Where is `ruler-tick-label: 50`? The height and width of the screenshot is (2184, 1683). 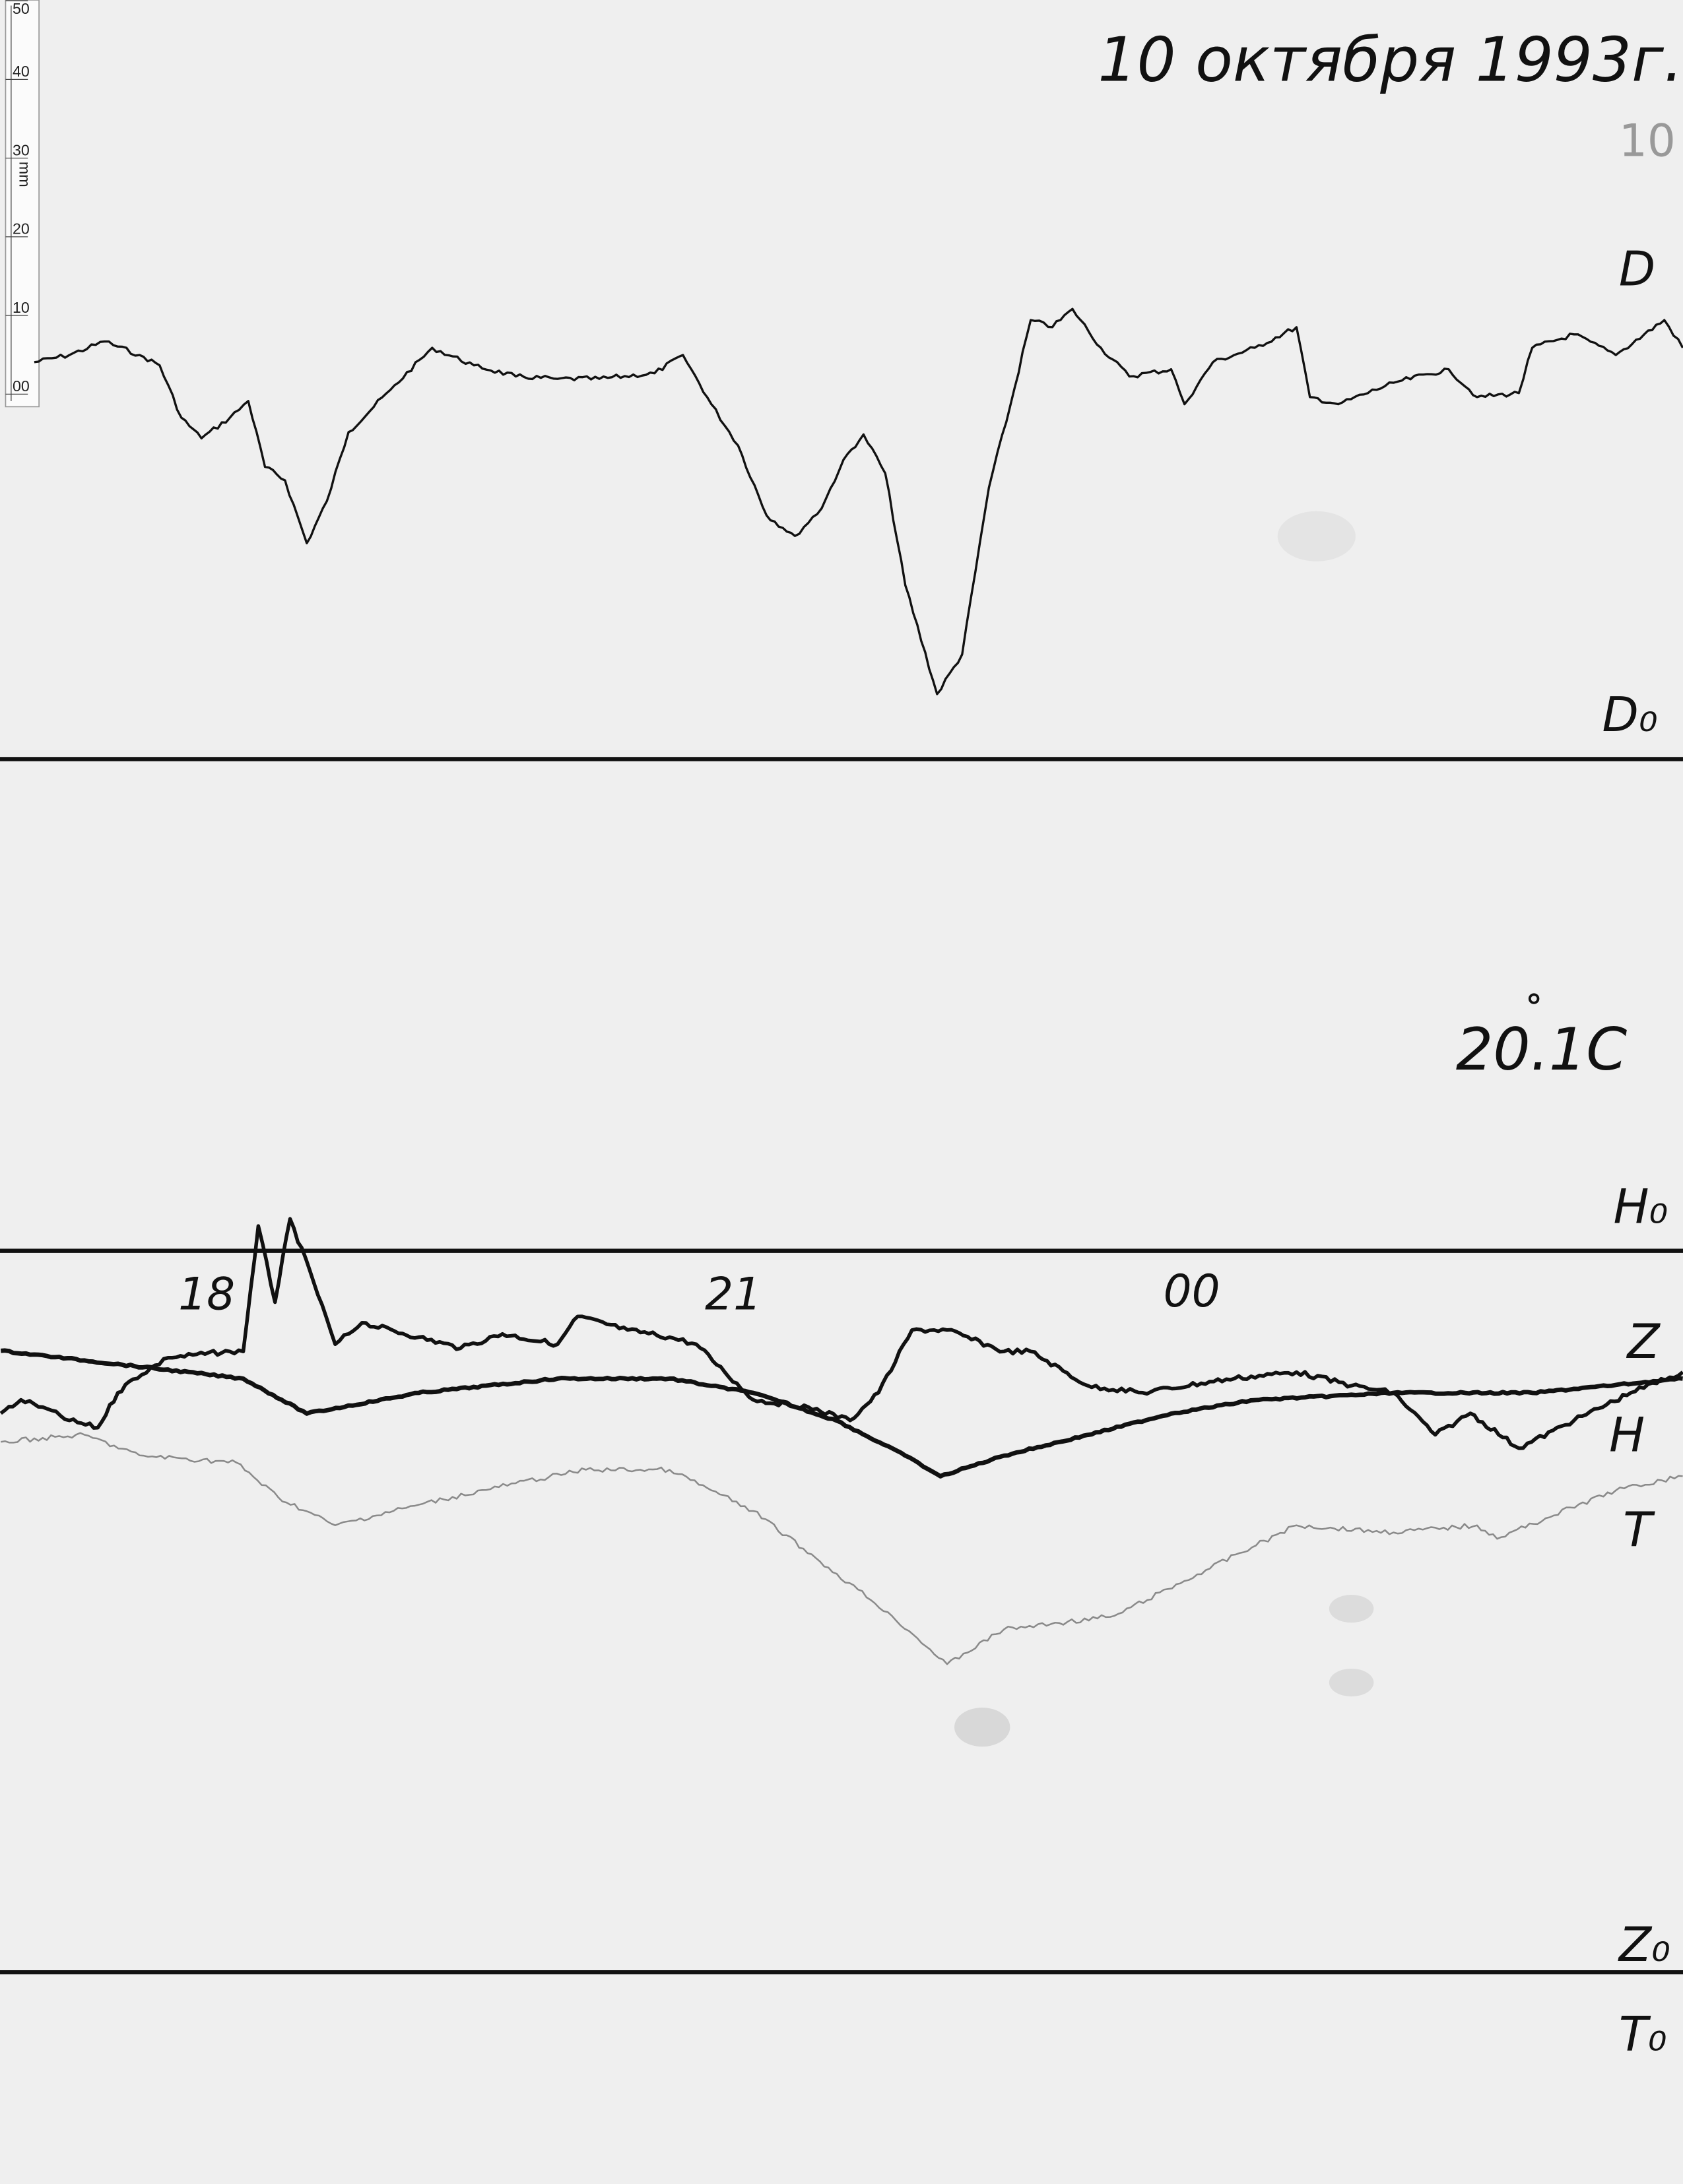
ruler-tick-label: 50 is located at coordinates (22, 8).